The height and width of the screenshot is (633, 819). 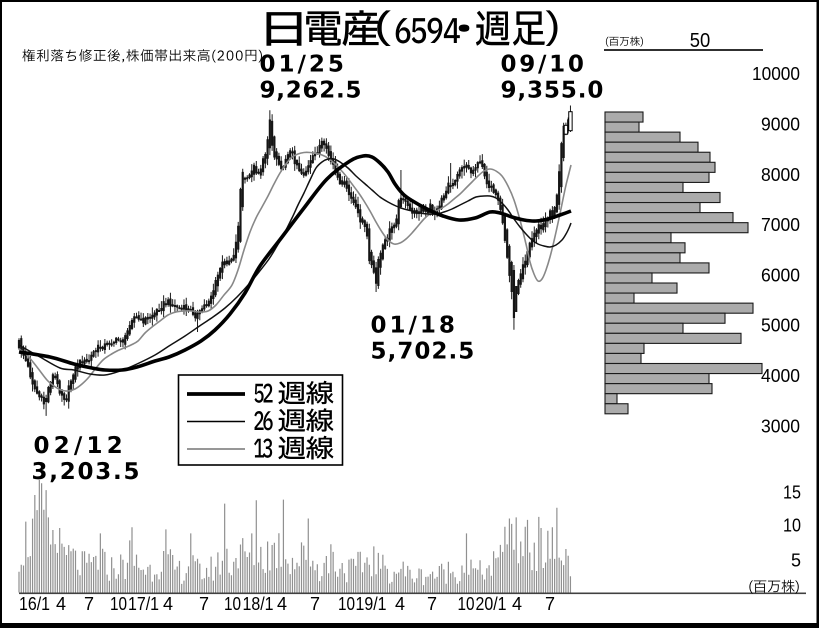 What do you see at coordinates (780, 225) in the screenshot?
I see `svg-text: 7000` at bounding box center [780, 225].